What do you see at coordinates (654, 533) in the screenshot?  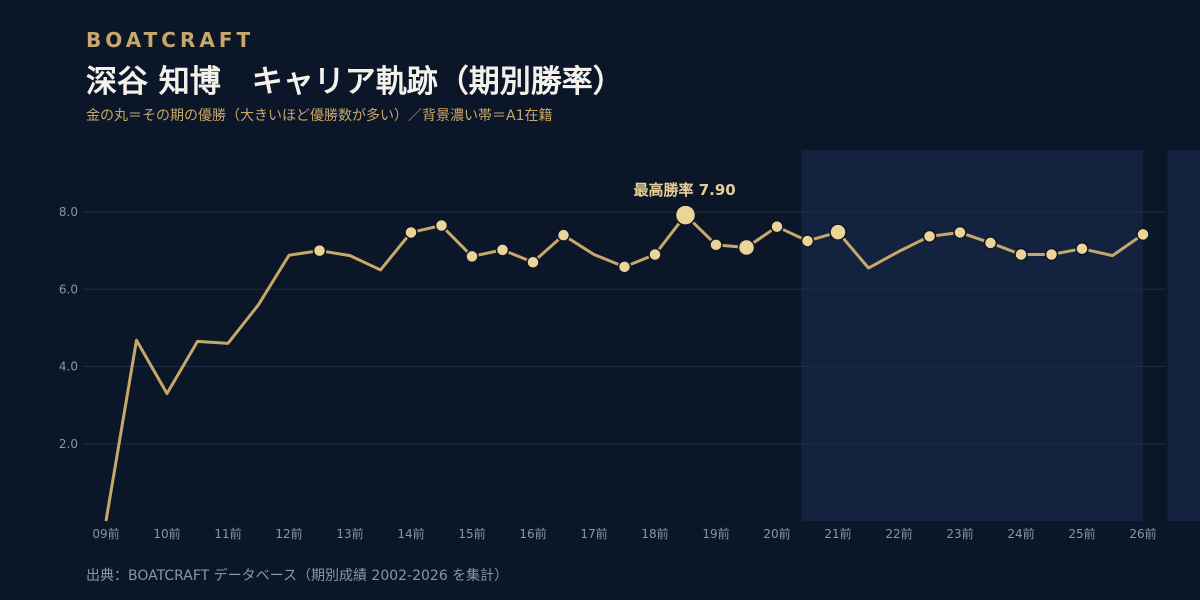 I see `x-tick-label: 18前` at bounding box center [654, 533].